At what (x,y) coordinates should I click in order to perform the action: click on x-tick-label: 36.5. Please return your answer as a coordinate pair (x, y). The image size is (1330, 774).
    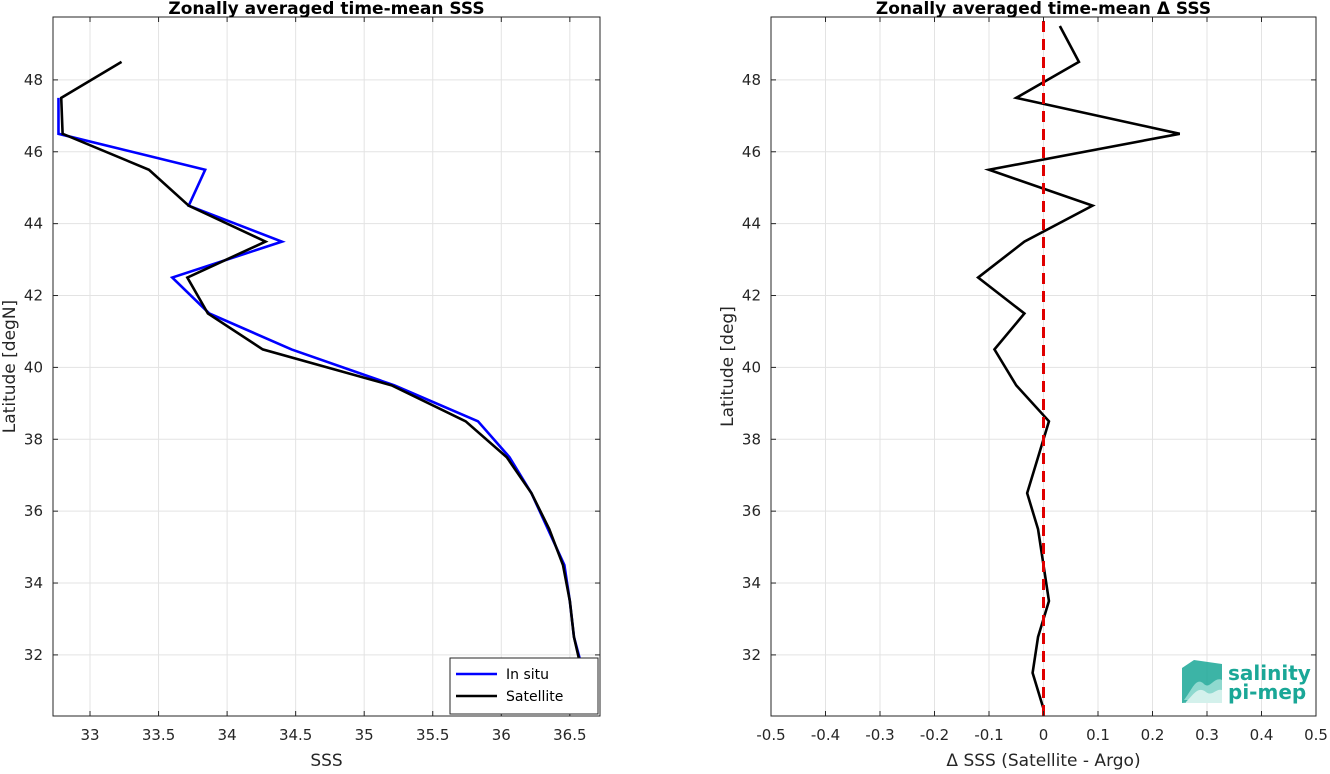
    Looking at the image, I should click on (569, 735).